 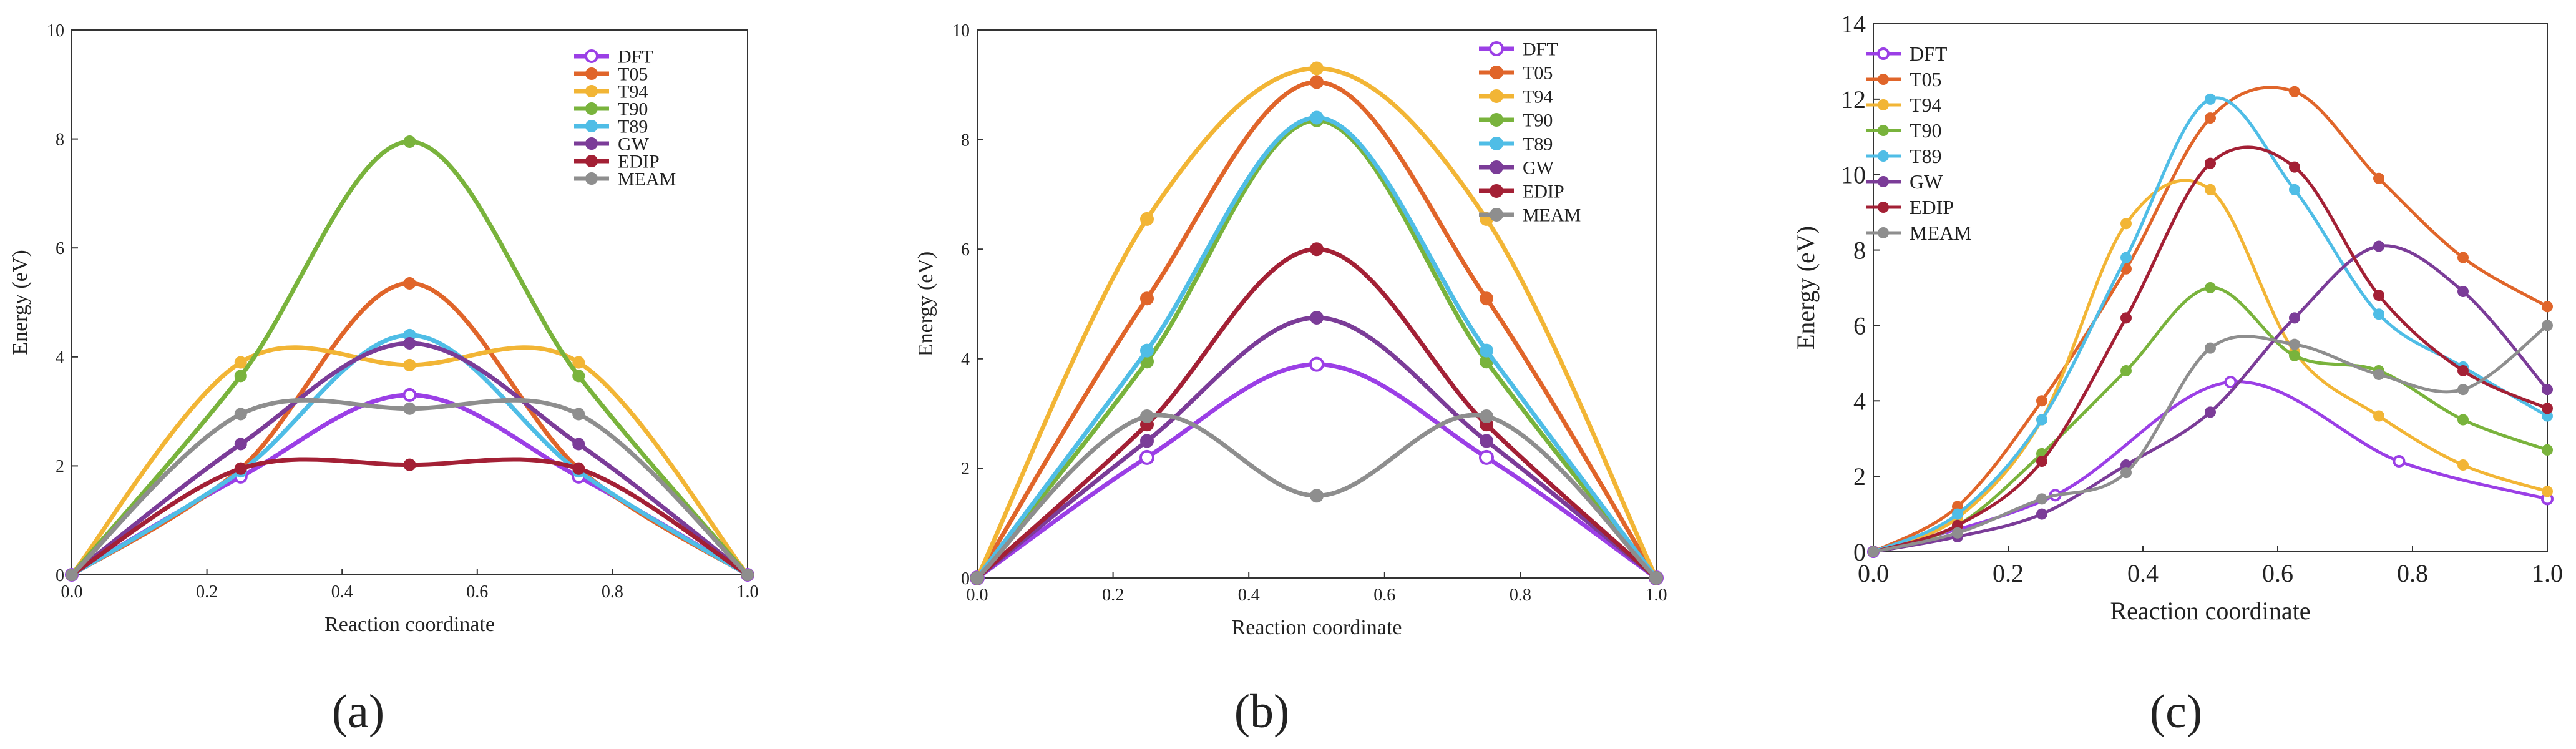 I want to click on series-dft, so click(x=1317, y=470).